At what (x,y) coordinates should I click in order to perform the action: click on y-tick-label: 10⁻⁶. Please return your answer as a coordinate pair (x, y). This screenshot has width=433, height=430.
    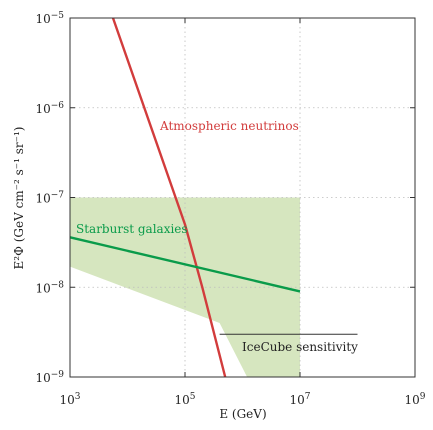
    Looking at the image, I should click on (49, 108).